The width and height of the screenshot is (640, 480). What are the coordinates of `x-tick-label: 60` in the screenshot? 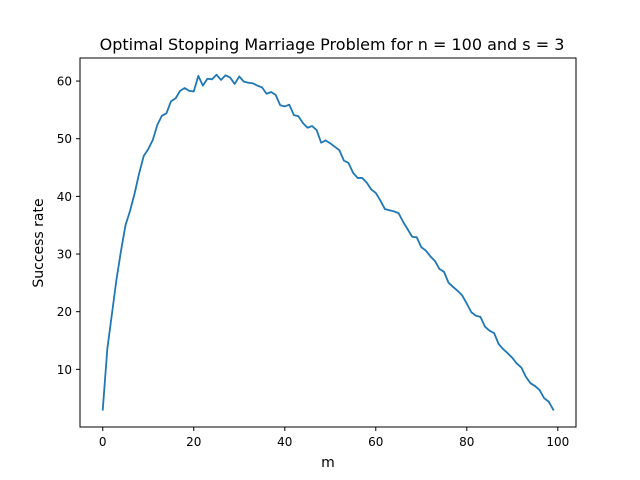 It's located at (375, 442).